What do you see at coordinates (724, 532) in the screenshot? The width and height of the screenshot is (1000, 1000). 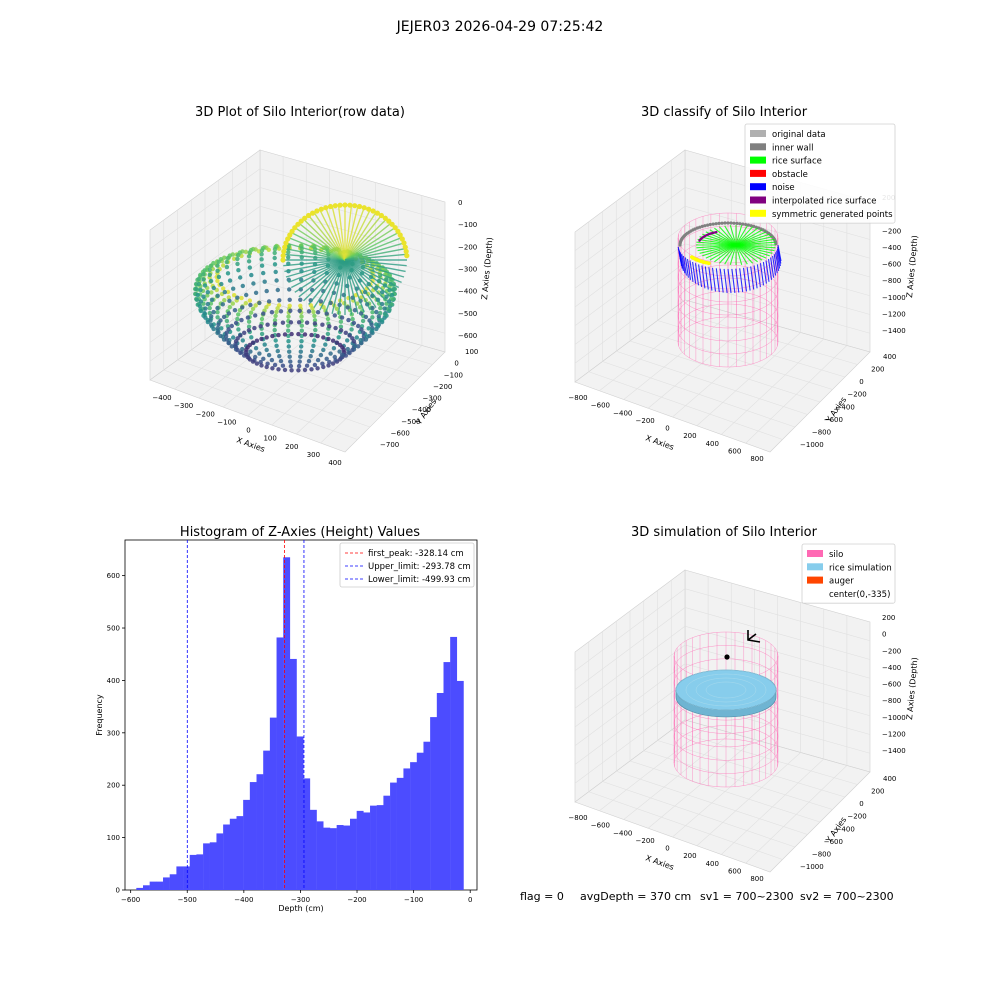 I see `simulation-plot-title: 3D simulation of Silo Interior` at bounding box center [724, 532].